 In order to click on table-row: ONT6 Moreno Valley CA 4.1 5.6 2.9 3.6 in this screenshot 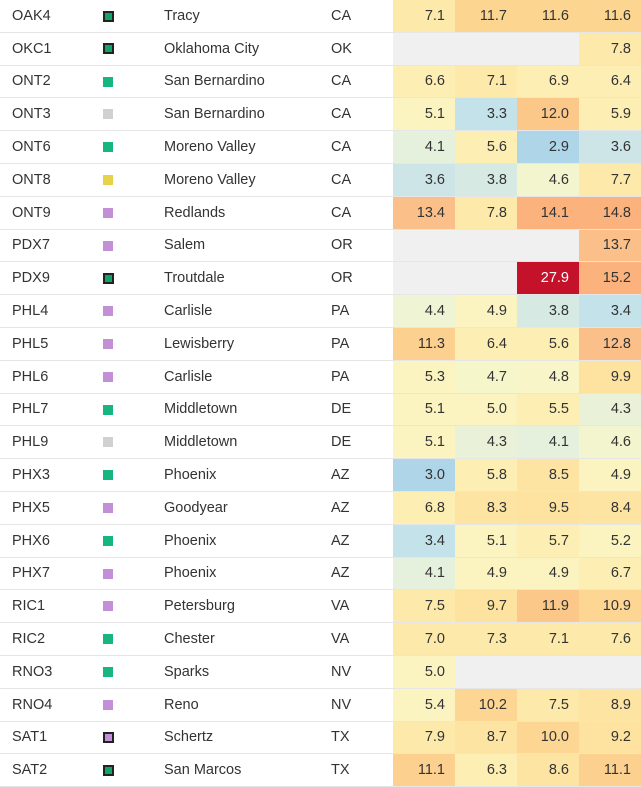, I will do `click(320, 147)`.